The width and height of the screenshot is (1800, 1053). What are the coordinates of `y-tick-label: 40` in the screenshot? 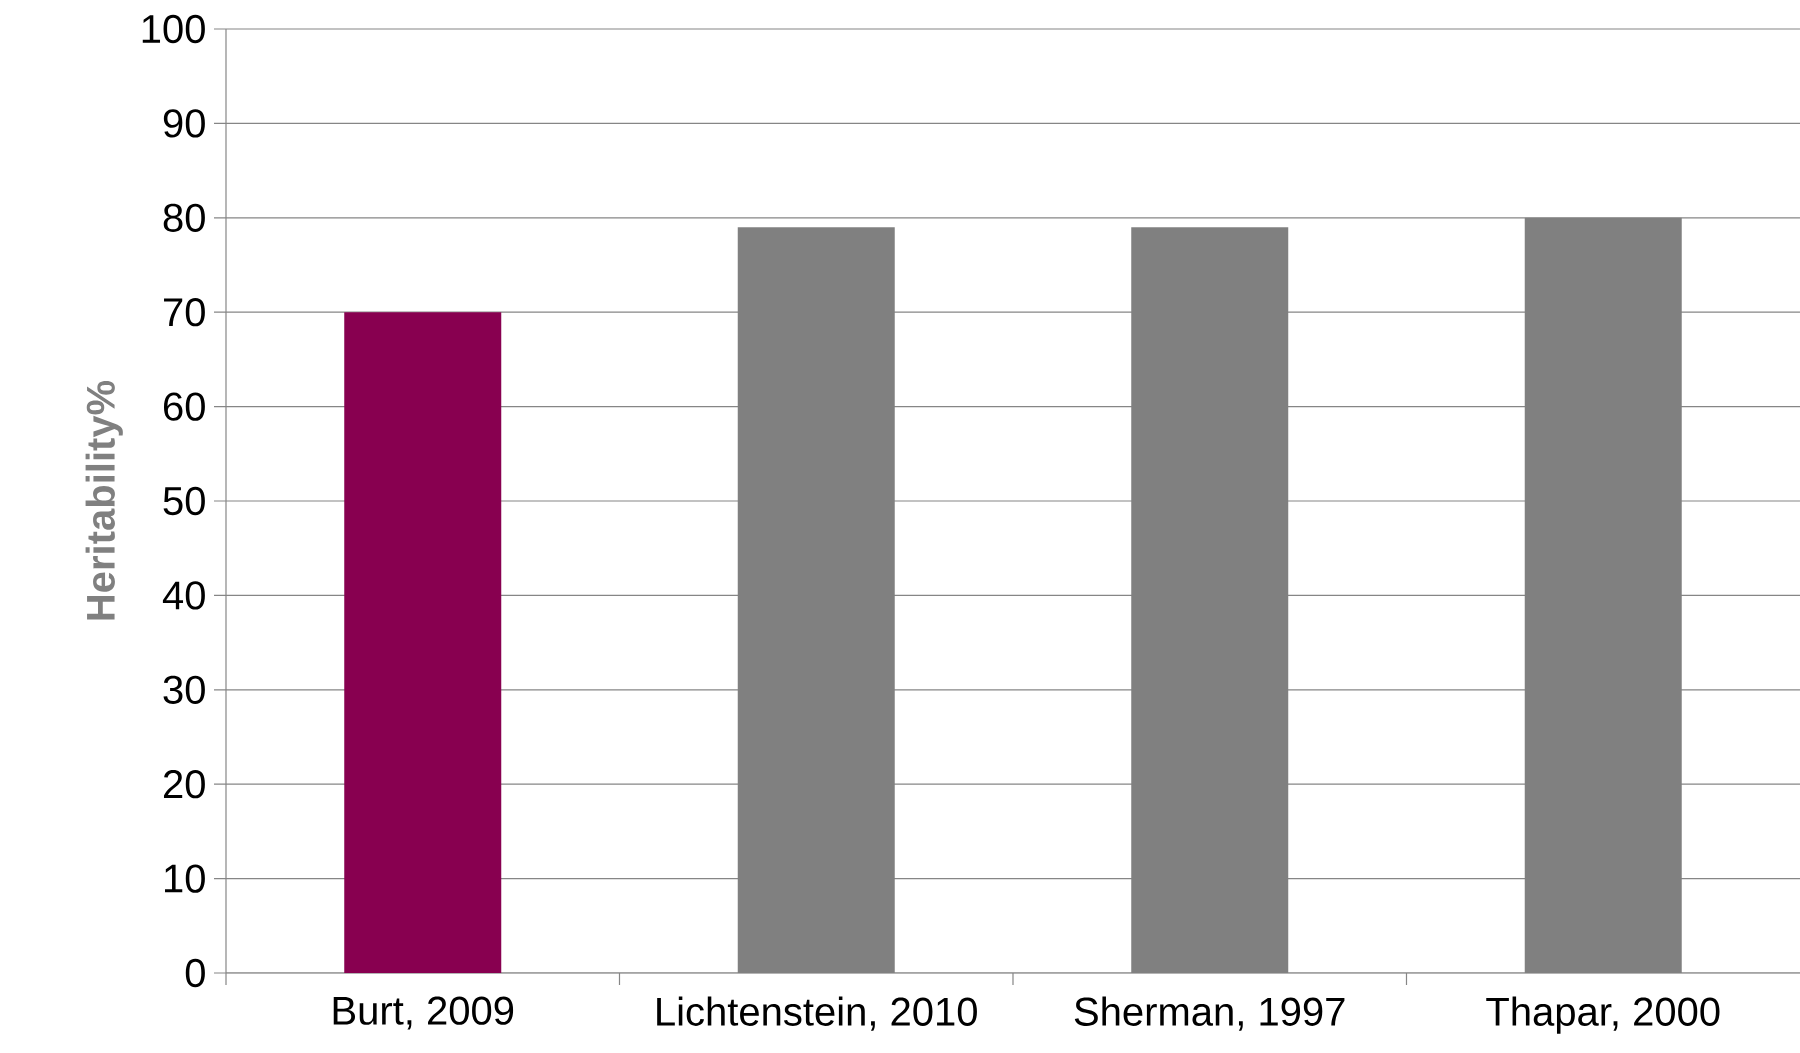 It's located at (183, 595).